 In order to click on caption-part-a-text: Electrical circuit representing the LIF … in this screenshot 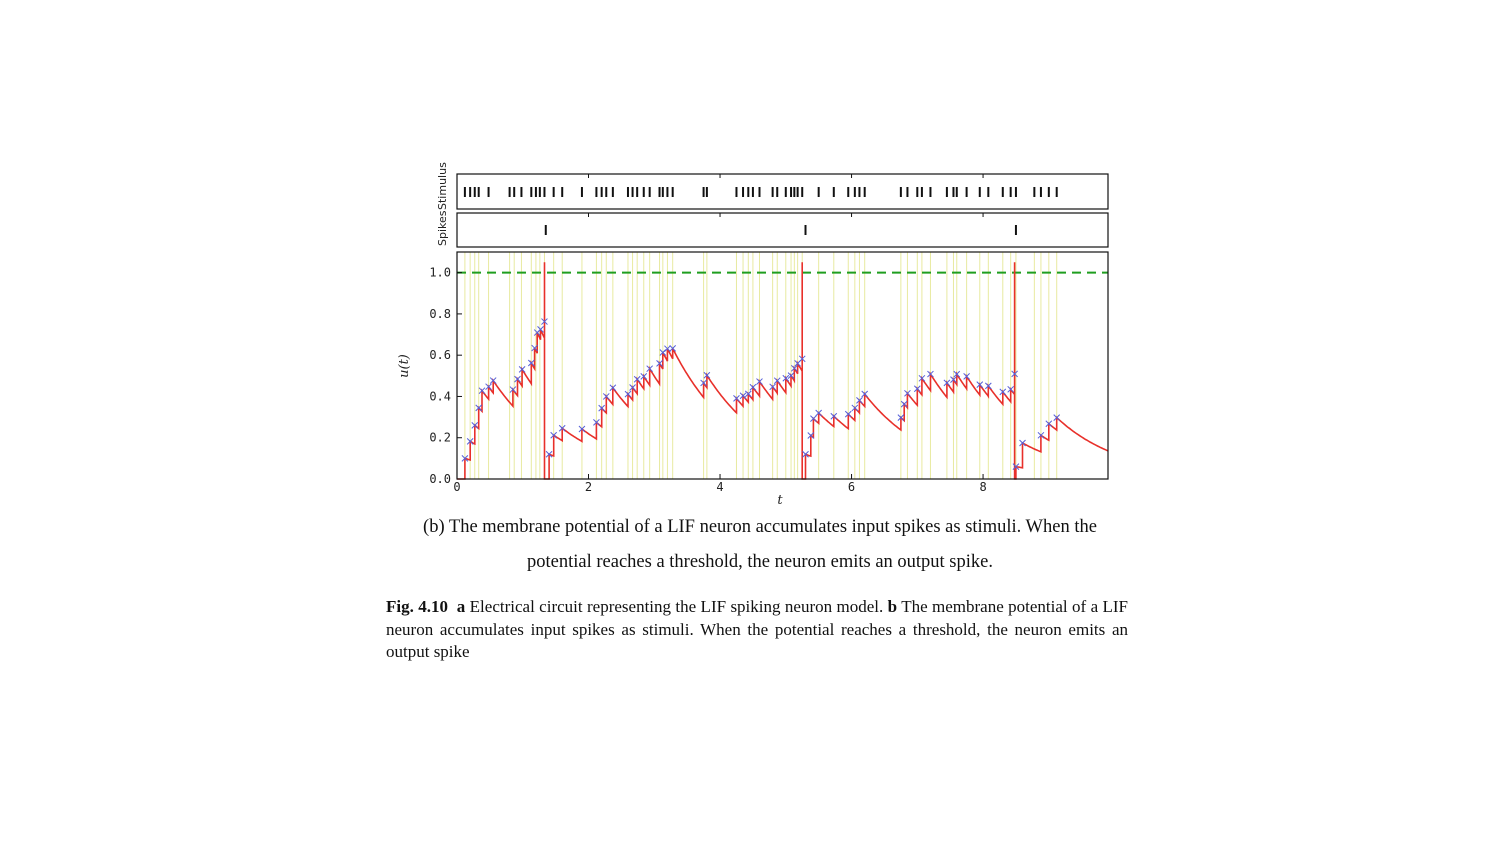, I will do `click(676, 606)`.